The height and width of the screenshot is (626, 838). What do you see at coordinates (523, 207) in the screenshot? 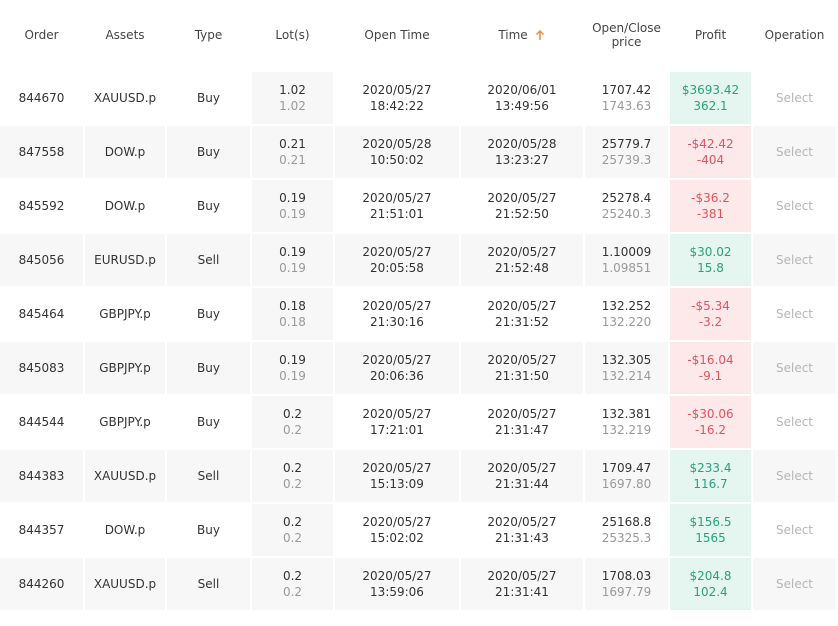
I see `time-cell: 2020/05/27 21:52:50` at bounding box center [523, 207].